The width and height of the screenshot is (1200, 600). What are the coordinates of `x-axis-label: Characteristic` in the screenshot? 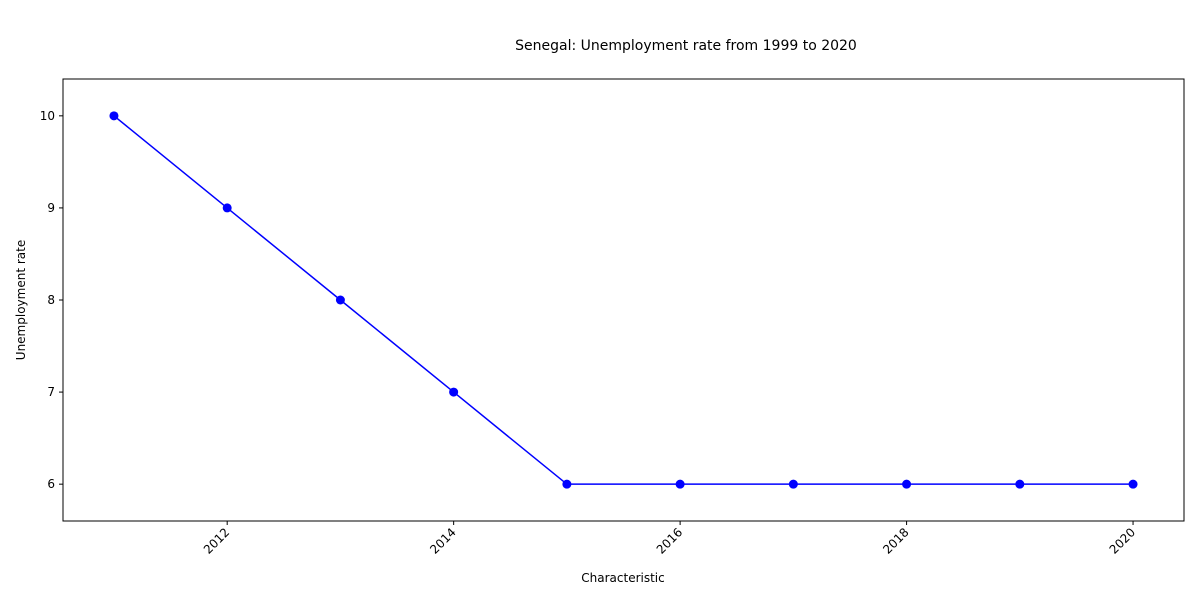 It's located at (622, 578).